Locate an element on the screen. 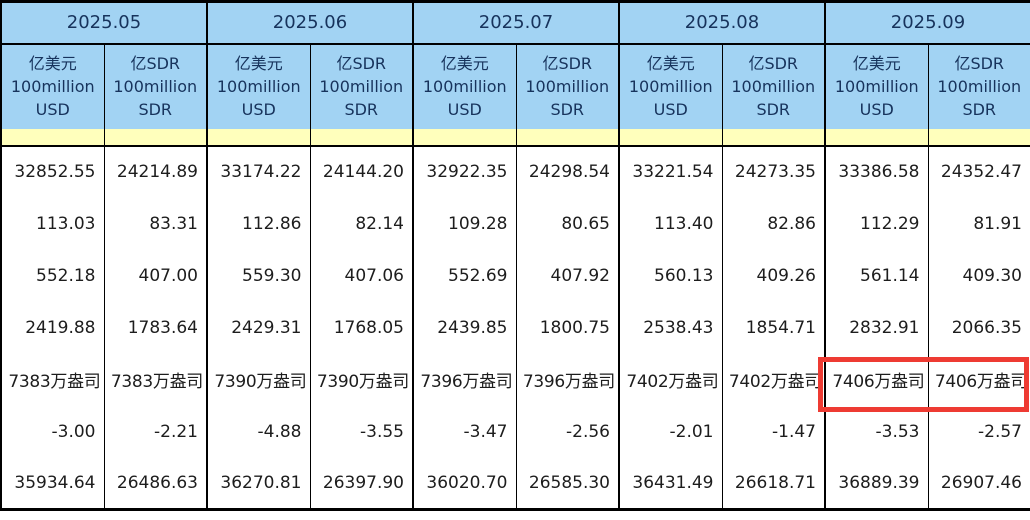  data-cell: 35934.64 is located at coordinates (52, 483).